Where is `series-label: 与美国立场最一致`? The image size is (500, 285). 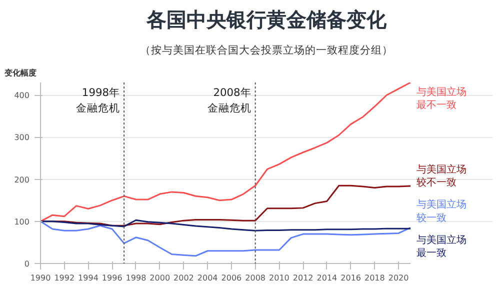 series-label: 与美国立场最一致 is located at coordinates (441, 247).